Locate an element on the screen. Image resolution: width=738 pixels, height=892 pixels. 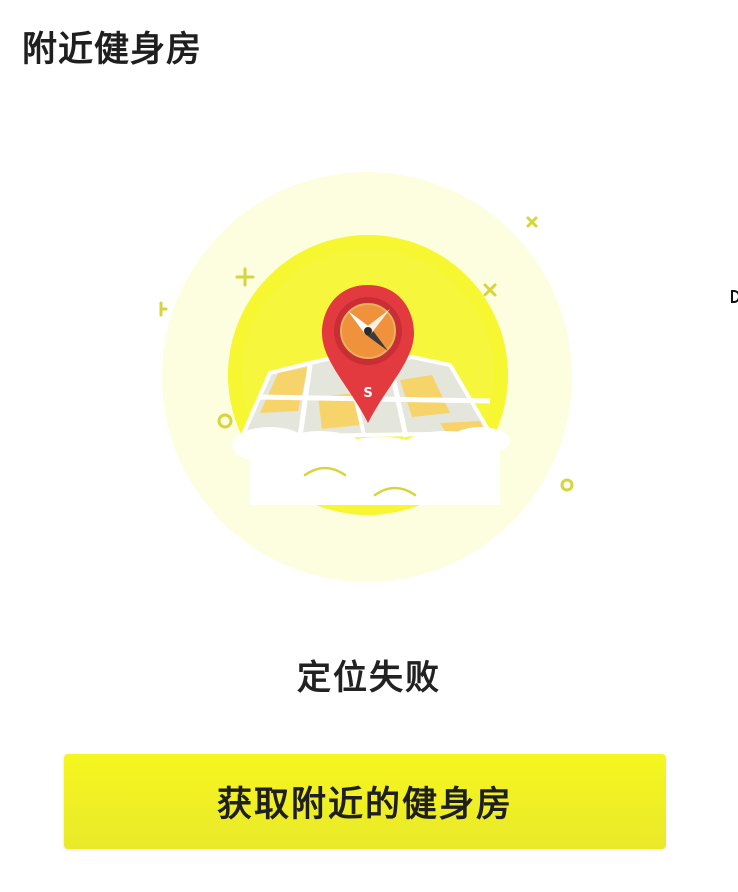
pin-label: S is located at coordinates (367, 393).